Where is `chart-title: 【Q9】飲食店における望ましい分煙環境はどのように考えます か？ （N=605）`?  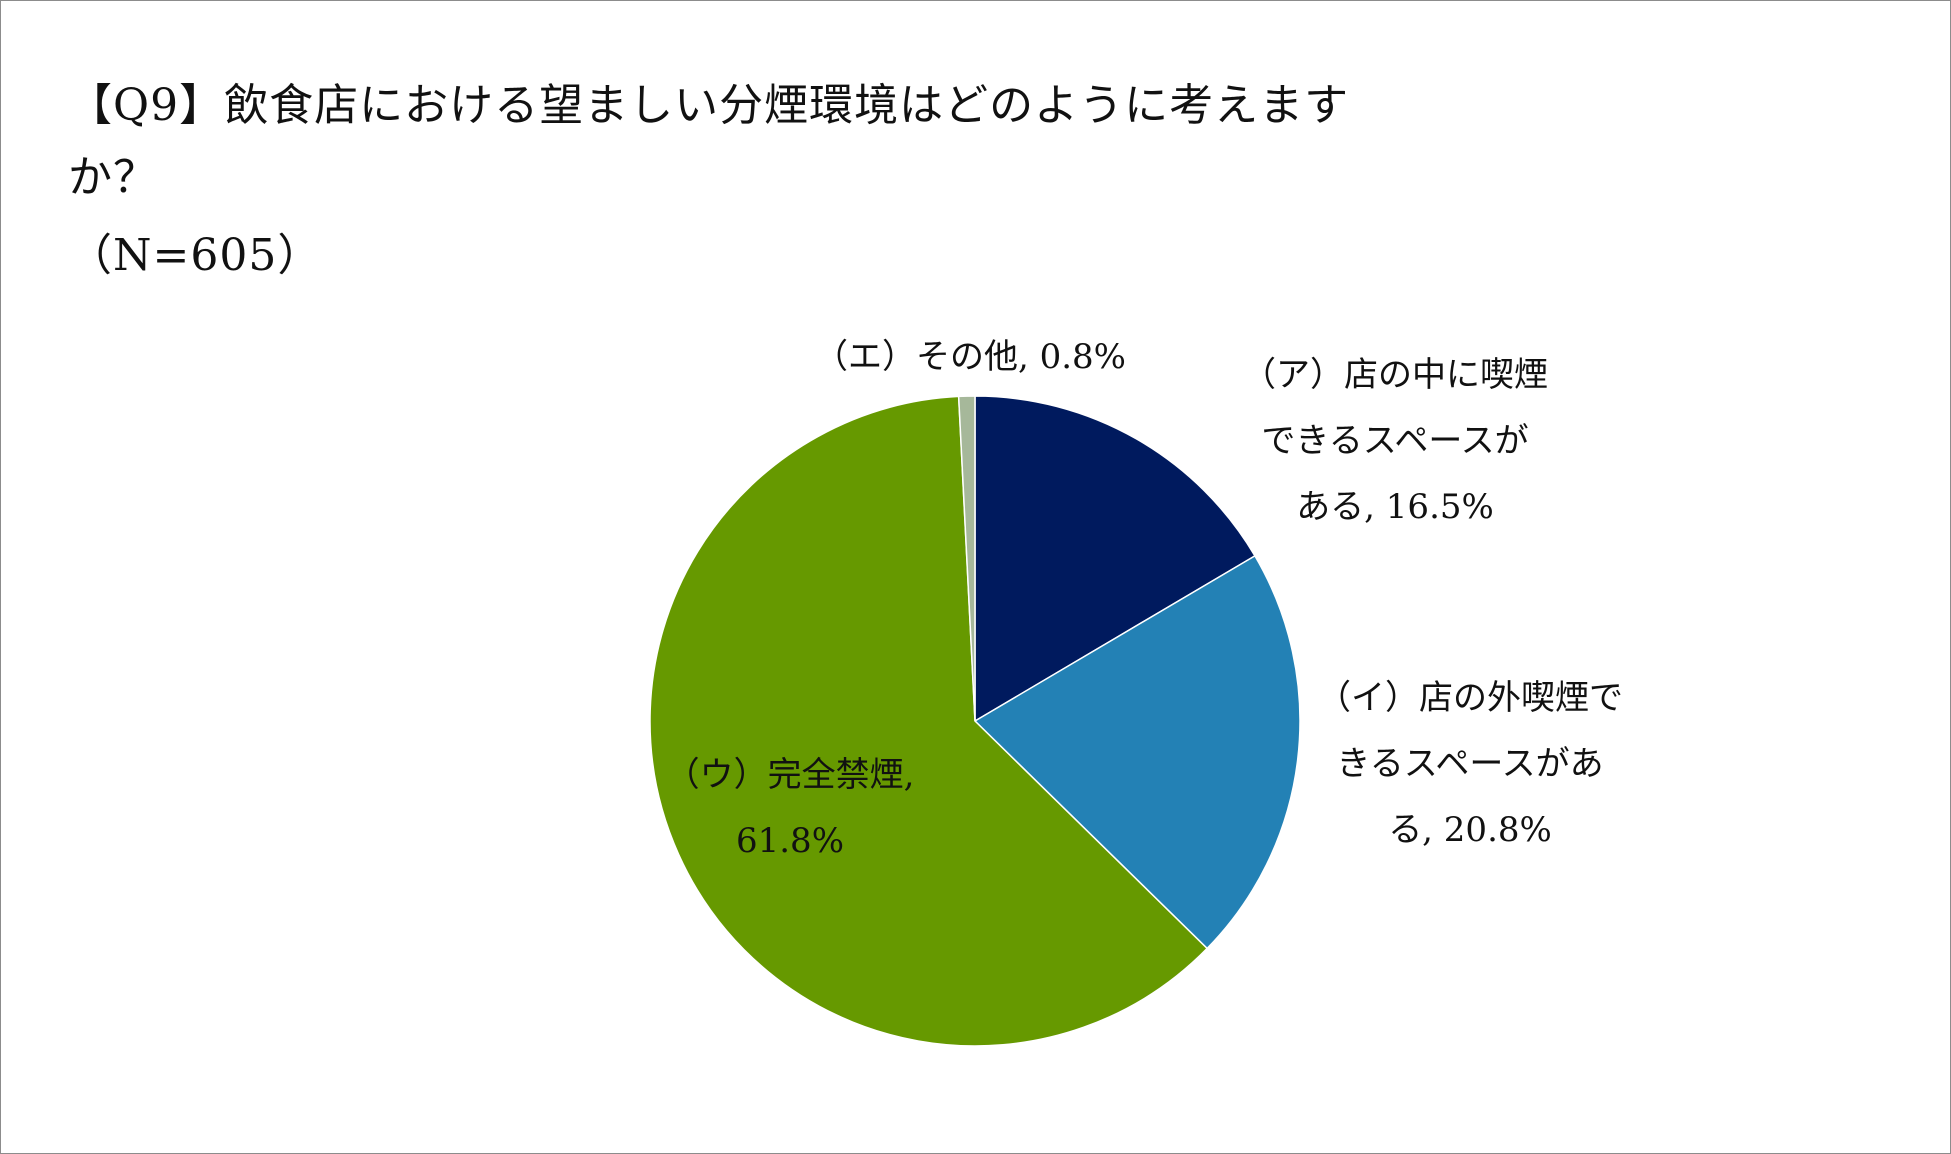 chart-title: 【Q9】飲食店における望ましい分煙環境はどのように考えます か？ （N=605） is located at coordinates (798, 181).